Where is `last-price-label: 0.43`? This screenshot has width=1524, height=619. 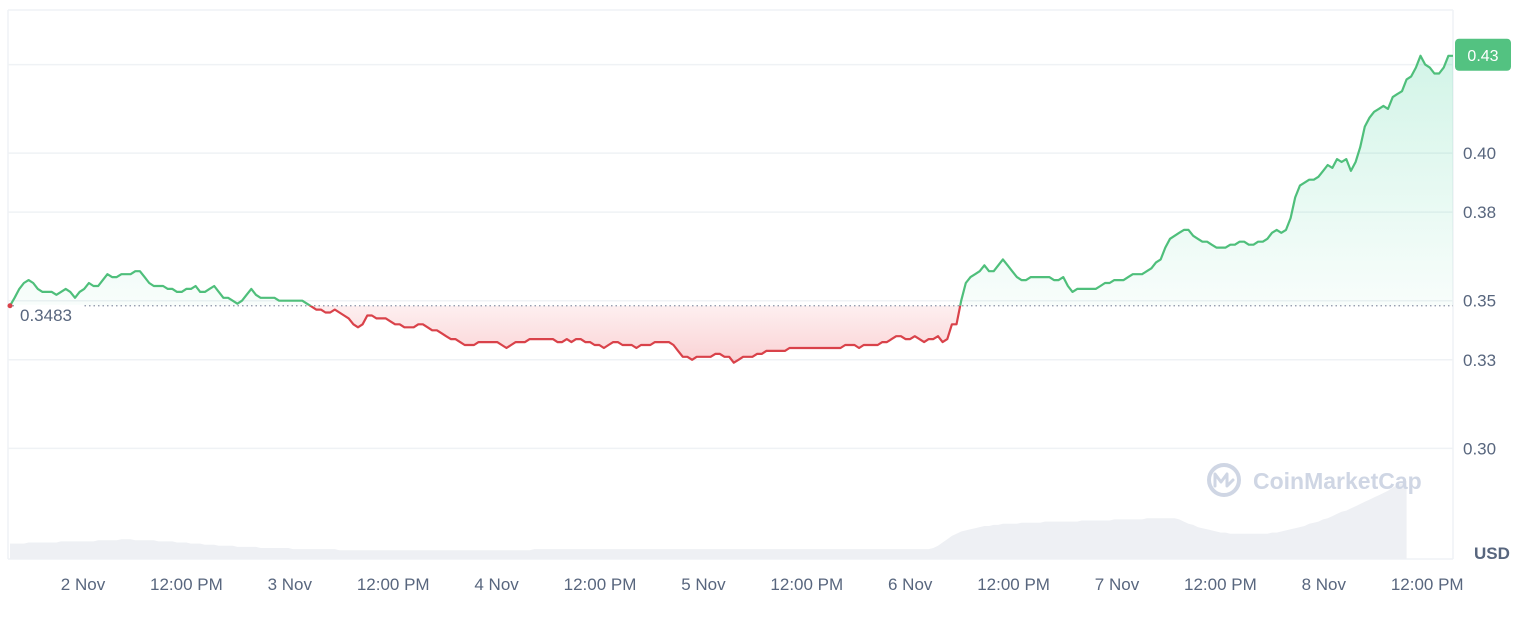
last-price-label: 0.43 is located at coordinates (1482, 56).